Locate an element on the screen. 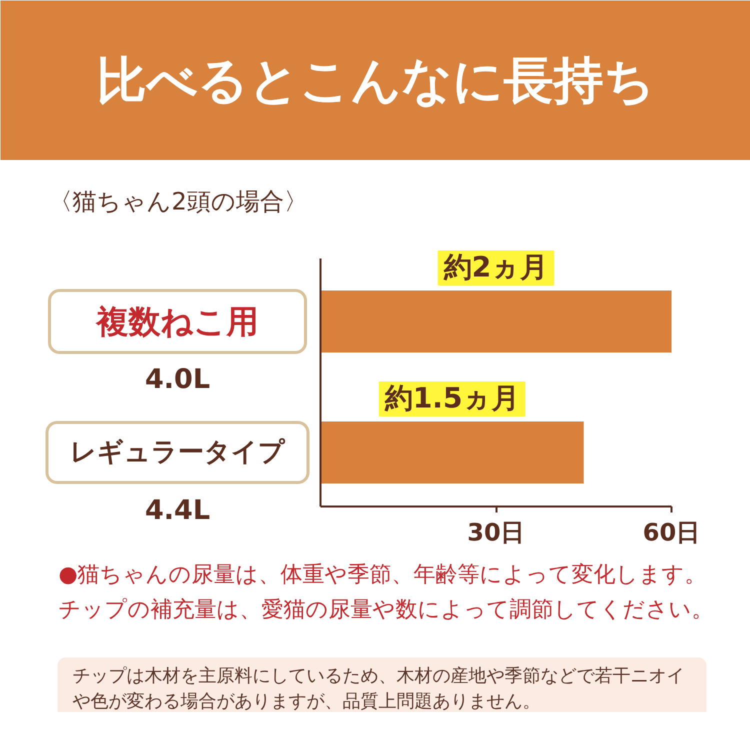 The width and height of the screenshot is (750, 750). chart-title: 比べるとこんなに長持ち is located at coordinates (375, 81).